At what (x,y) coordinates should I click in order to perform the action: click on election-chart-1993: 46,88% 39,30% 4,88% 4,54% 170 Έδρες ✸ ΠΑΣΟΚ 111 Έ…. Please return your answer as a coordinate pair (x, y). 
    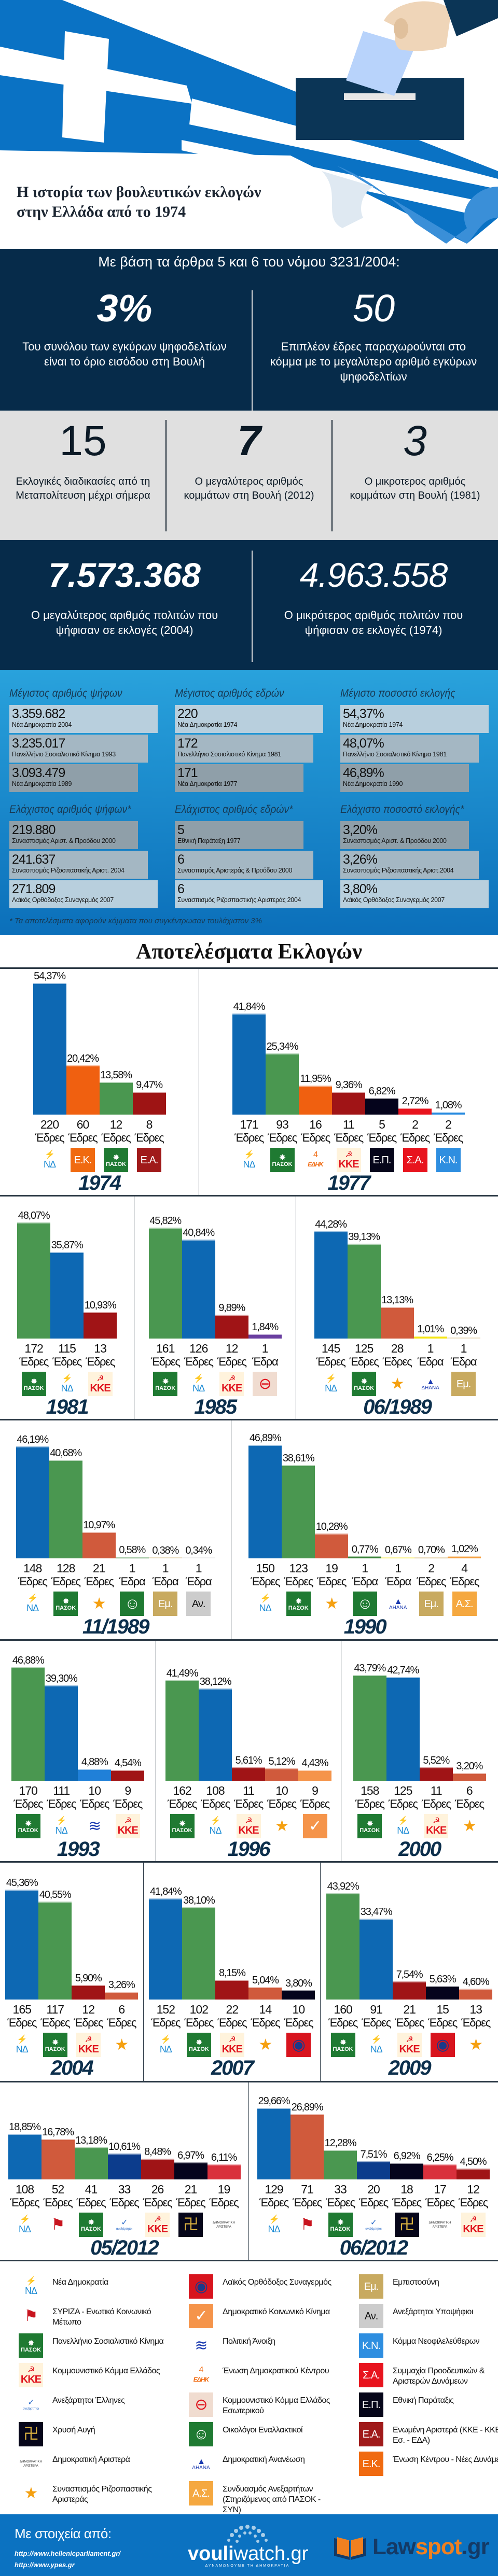
    Looking at the image, I should click on (79, 1751).